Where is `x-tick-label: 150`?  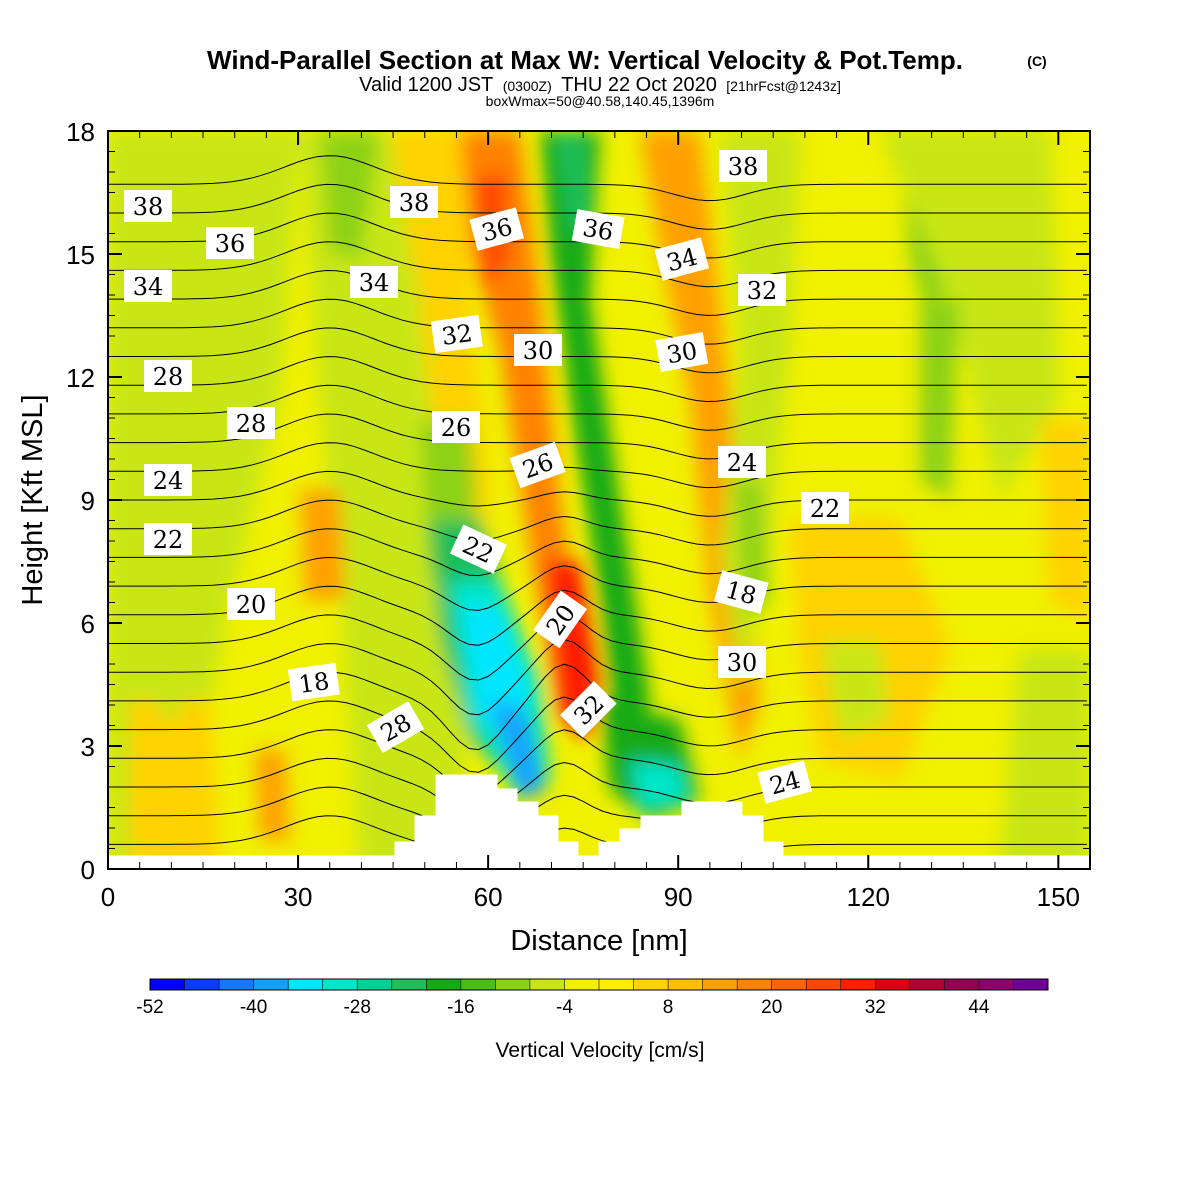 x-tick-label: 150 is located at coordinates (1058, 897).